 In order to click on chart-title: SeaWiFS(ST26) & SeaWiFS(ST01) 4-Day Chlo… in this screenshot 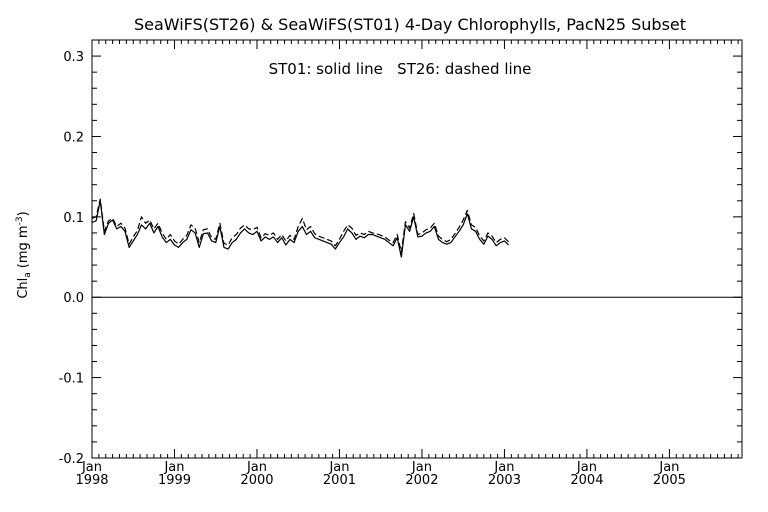, I will do `click(410, 24)`.